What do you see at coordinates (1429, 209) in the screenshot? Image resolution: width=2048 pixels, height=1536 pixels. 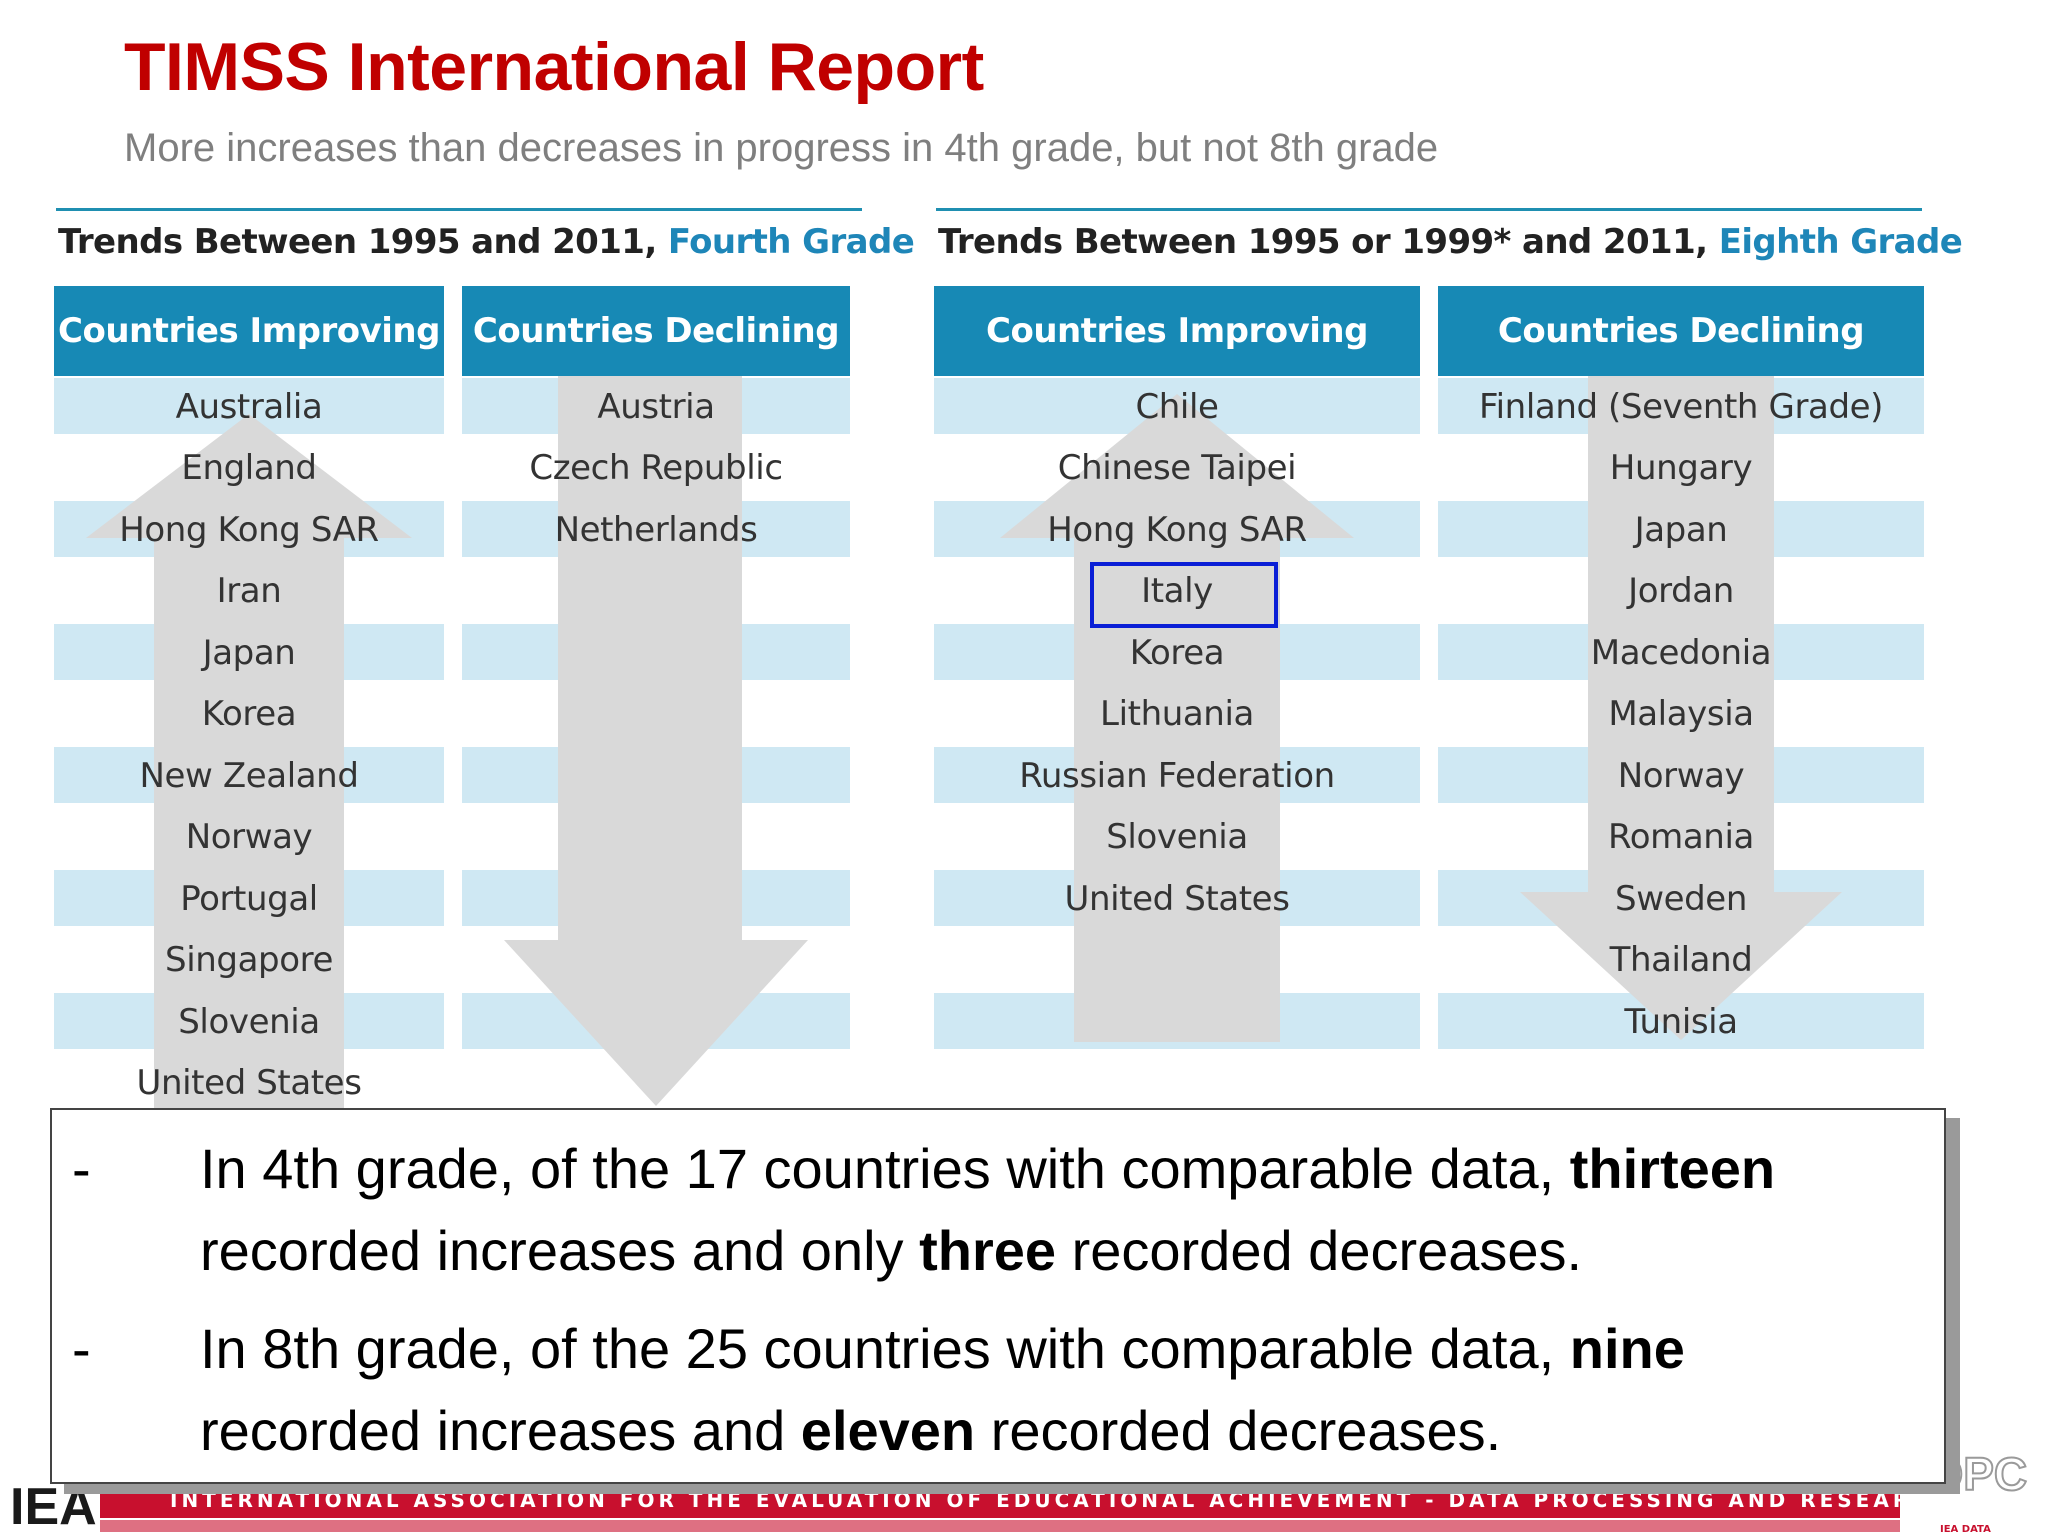 I see `eighth-grade-top-rule` at bounding box center [1429, 209].